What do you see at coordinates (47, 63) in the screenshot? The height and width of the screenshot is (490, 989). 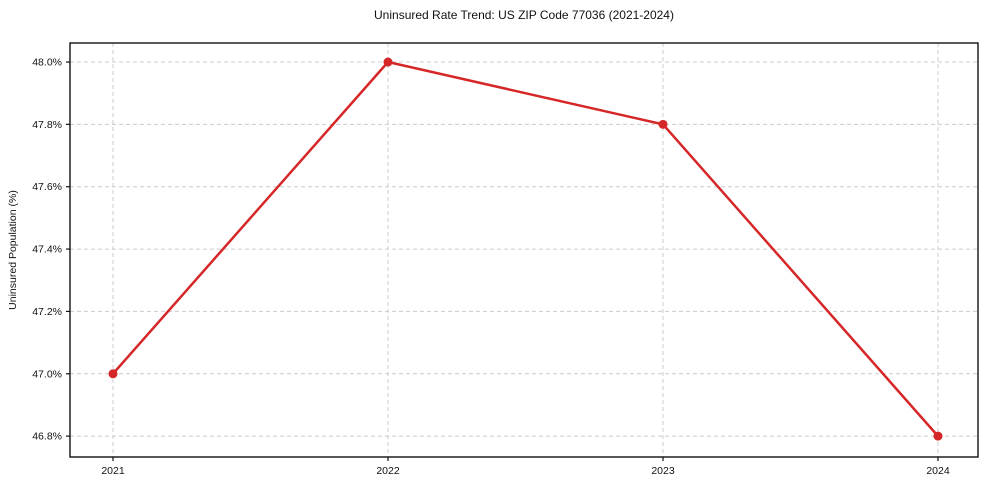 I see `y-tick-label: 48.0%` at bounding box center [47, 63].